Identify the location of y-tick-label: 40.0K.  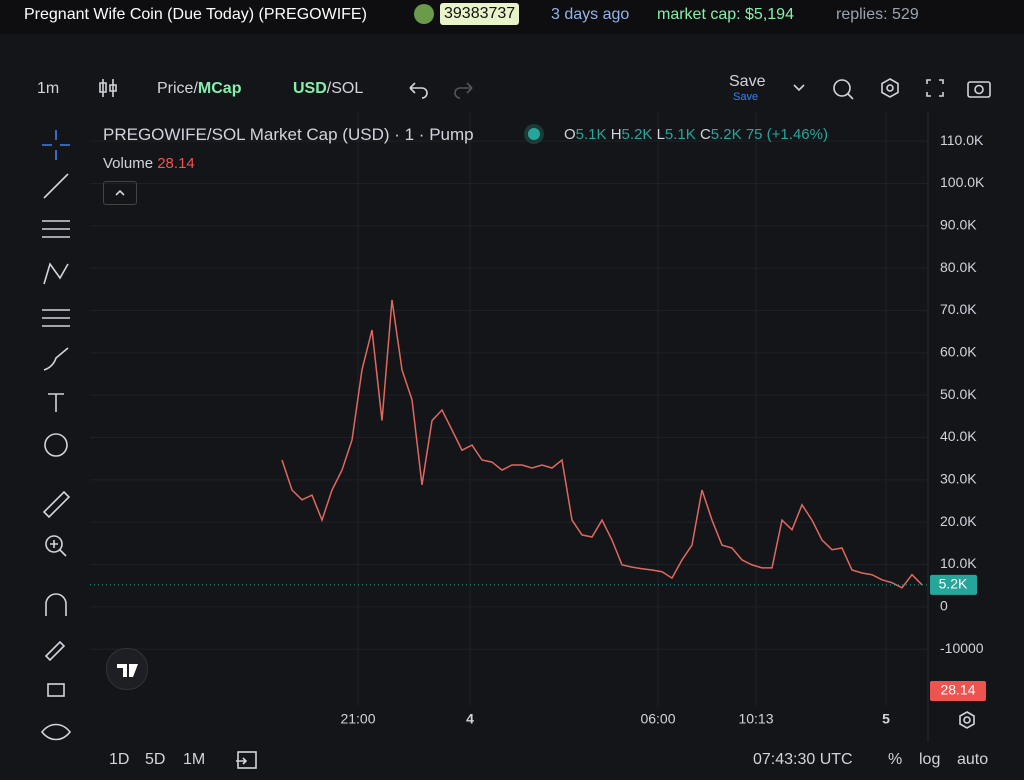
(958, 436).